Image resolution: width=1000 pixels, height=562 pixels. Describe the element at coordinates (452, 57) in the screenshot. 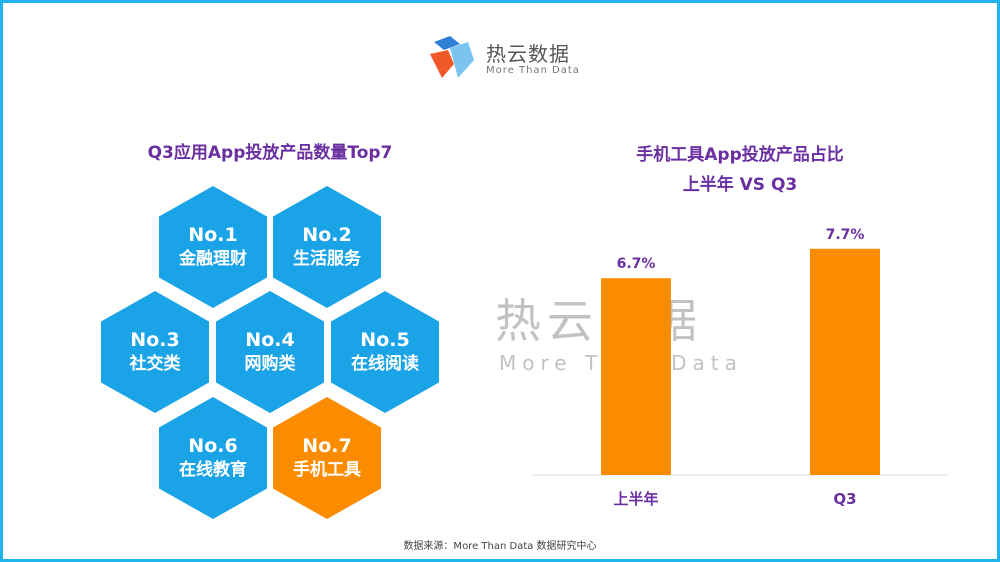

I see `logo-icon` at that location.